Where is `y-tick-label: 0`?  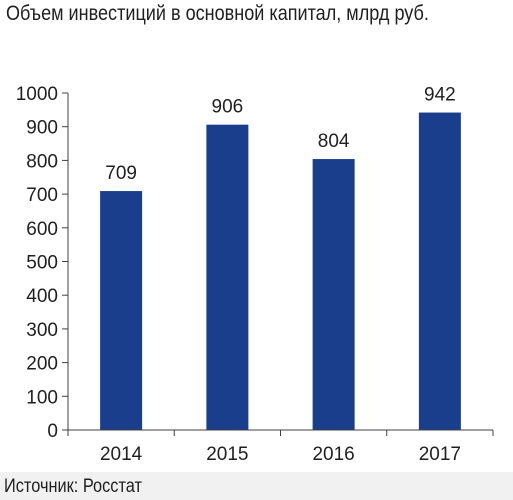 y-tick-label: 0 is located at coordinates (52, 431).